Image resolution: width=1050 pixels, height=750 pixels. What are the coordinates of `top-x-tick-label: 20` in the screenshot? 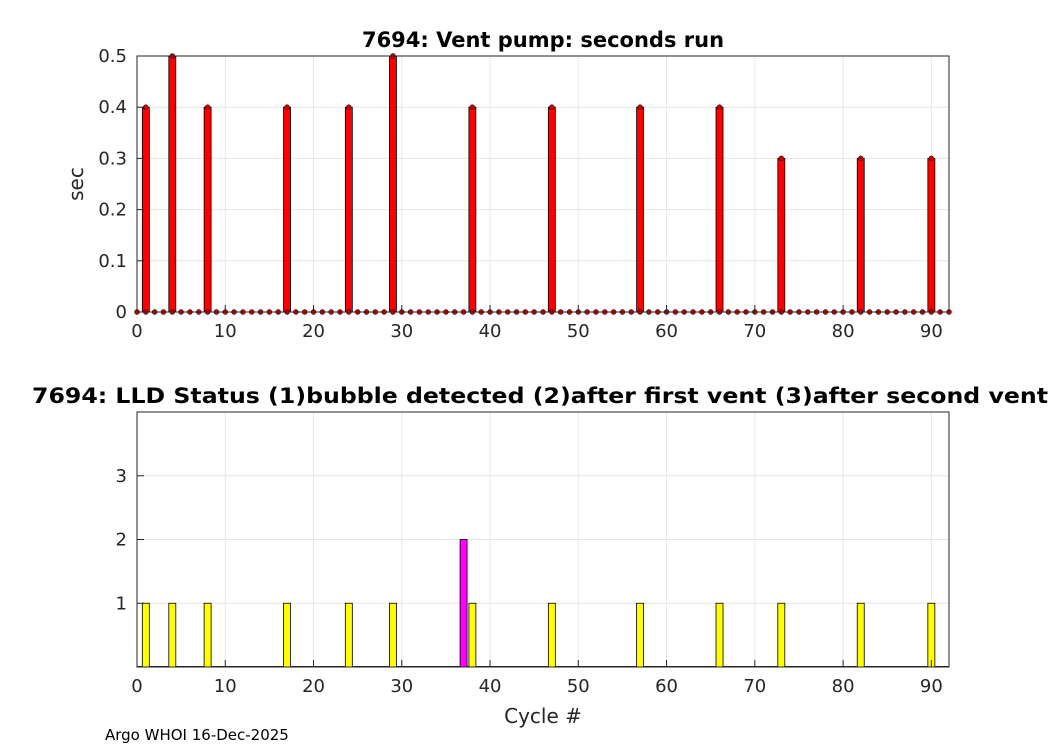 It's located at (313, 331).